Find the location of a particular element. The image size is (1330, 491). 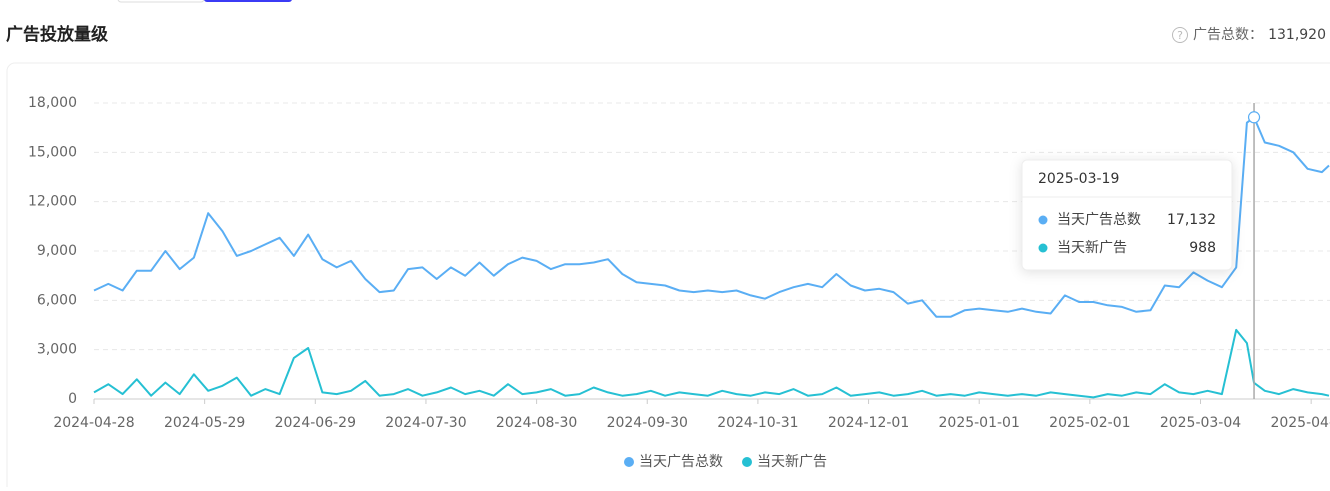

total-label: 广告总数： is located at coordinates (1228, 35).